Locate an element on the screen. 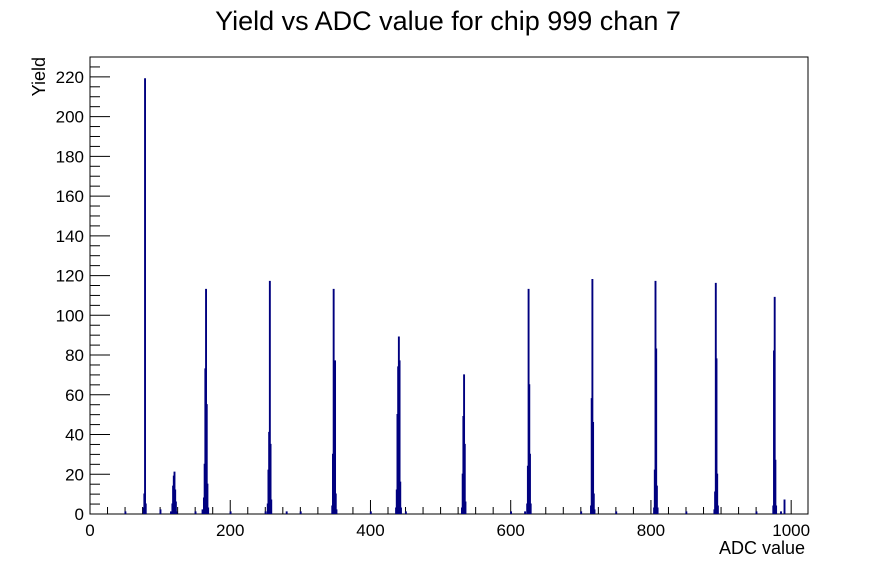 The height and width of the screenshot is (572, 896). x-tick-label: 400 is located at coordinates (370, 530).